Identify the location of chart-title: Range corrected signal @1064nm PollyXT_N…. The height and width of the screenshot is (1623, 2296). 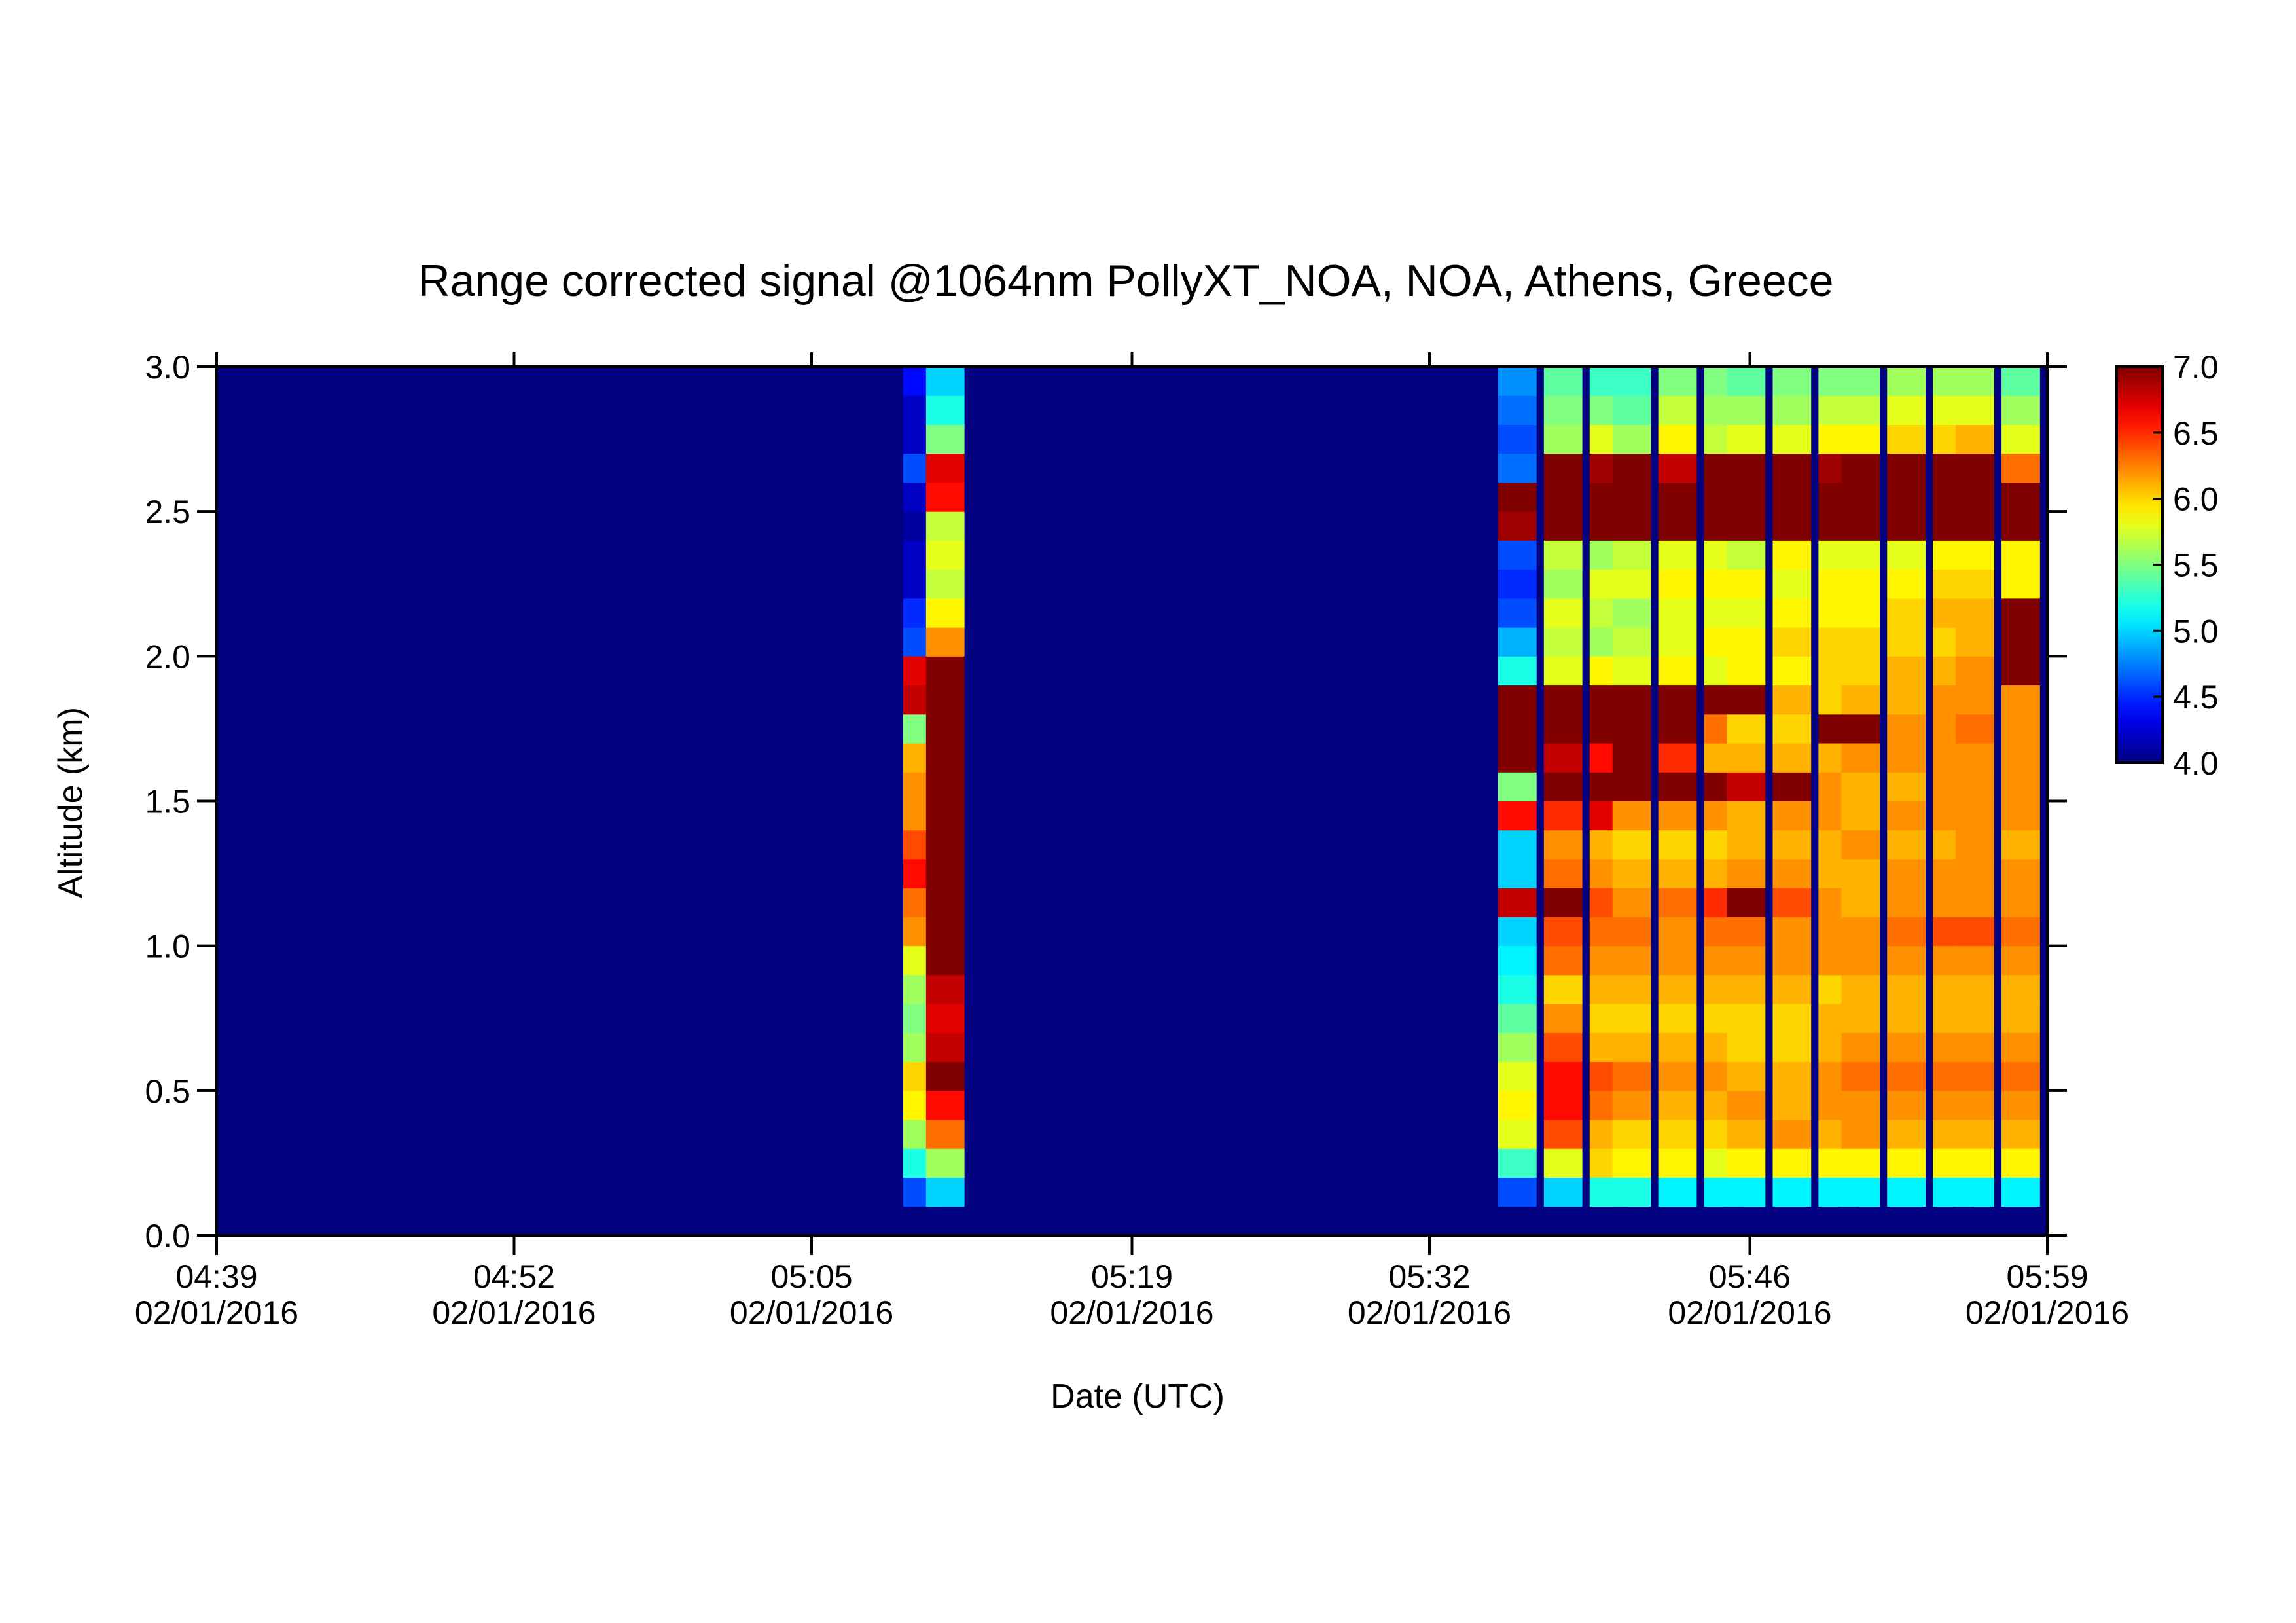
(1126, 281).